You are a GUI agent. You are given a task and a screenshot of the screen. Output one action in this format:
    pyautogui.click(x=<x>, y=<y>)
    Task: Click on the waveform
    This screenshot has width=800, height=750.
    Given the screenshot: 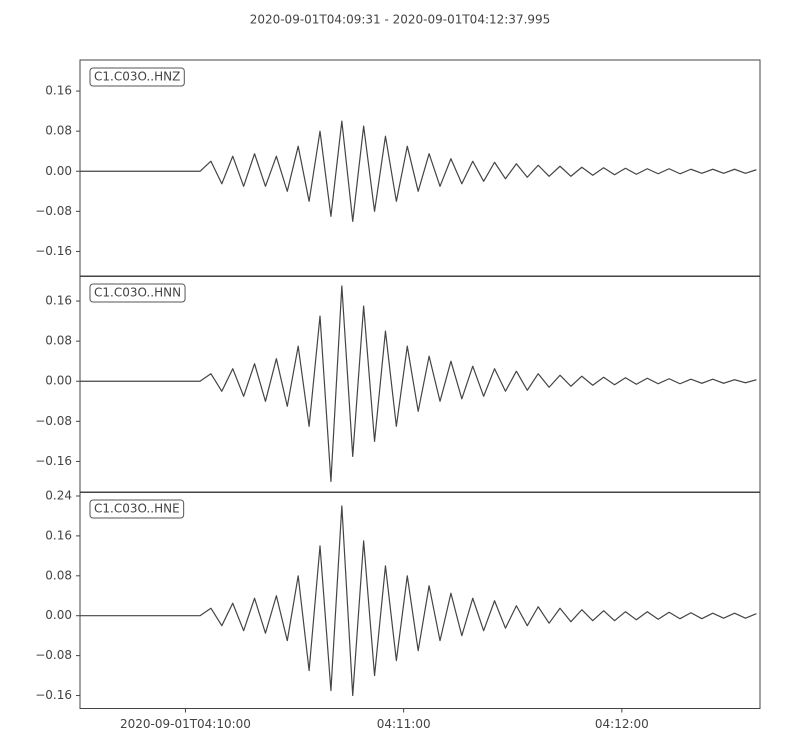 What is the action you would take?
    pyautogui.click(x=418, y=171)
    